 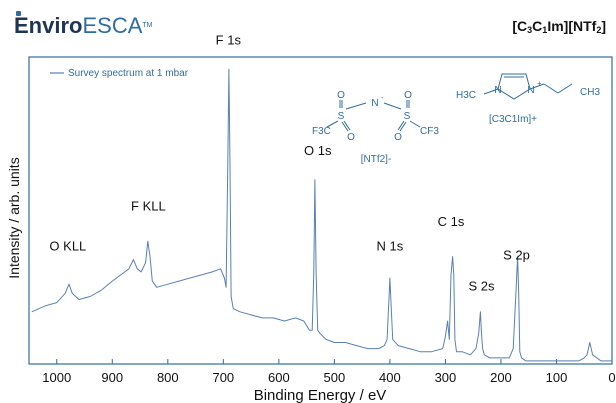 I want to click on y-axis-label: Intensity / arb. units, so click(x=14, y=217).